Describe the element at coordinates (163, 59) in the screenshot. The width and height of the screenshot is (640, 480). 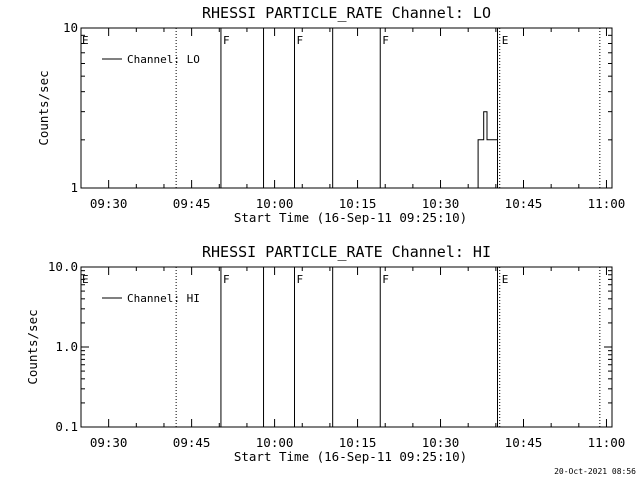
I see `legend-label: Channel: LO` at that location.